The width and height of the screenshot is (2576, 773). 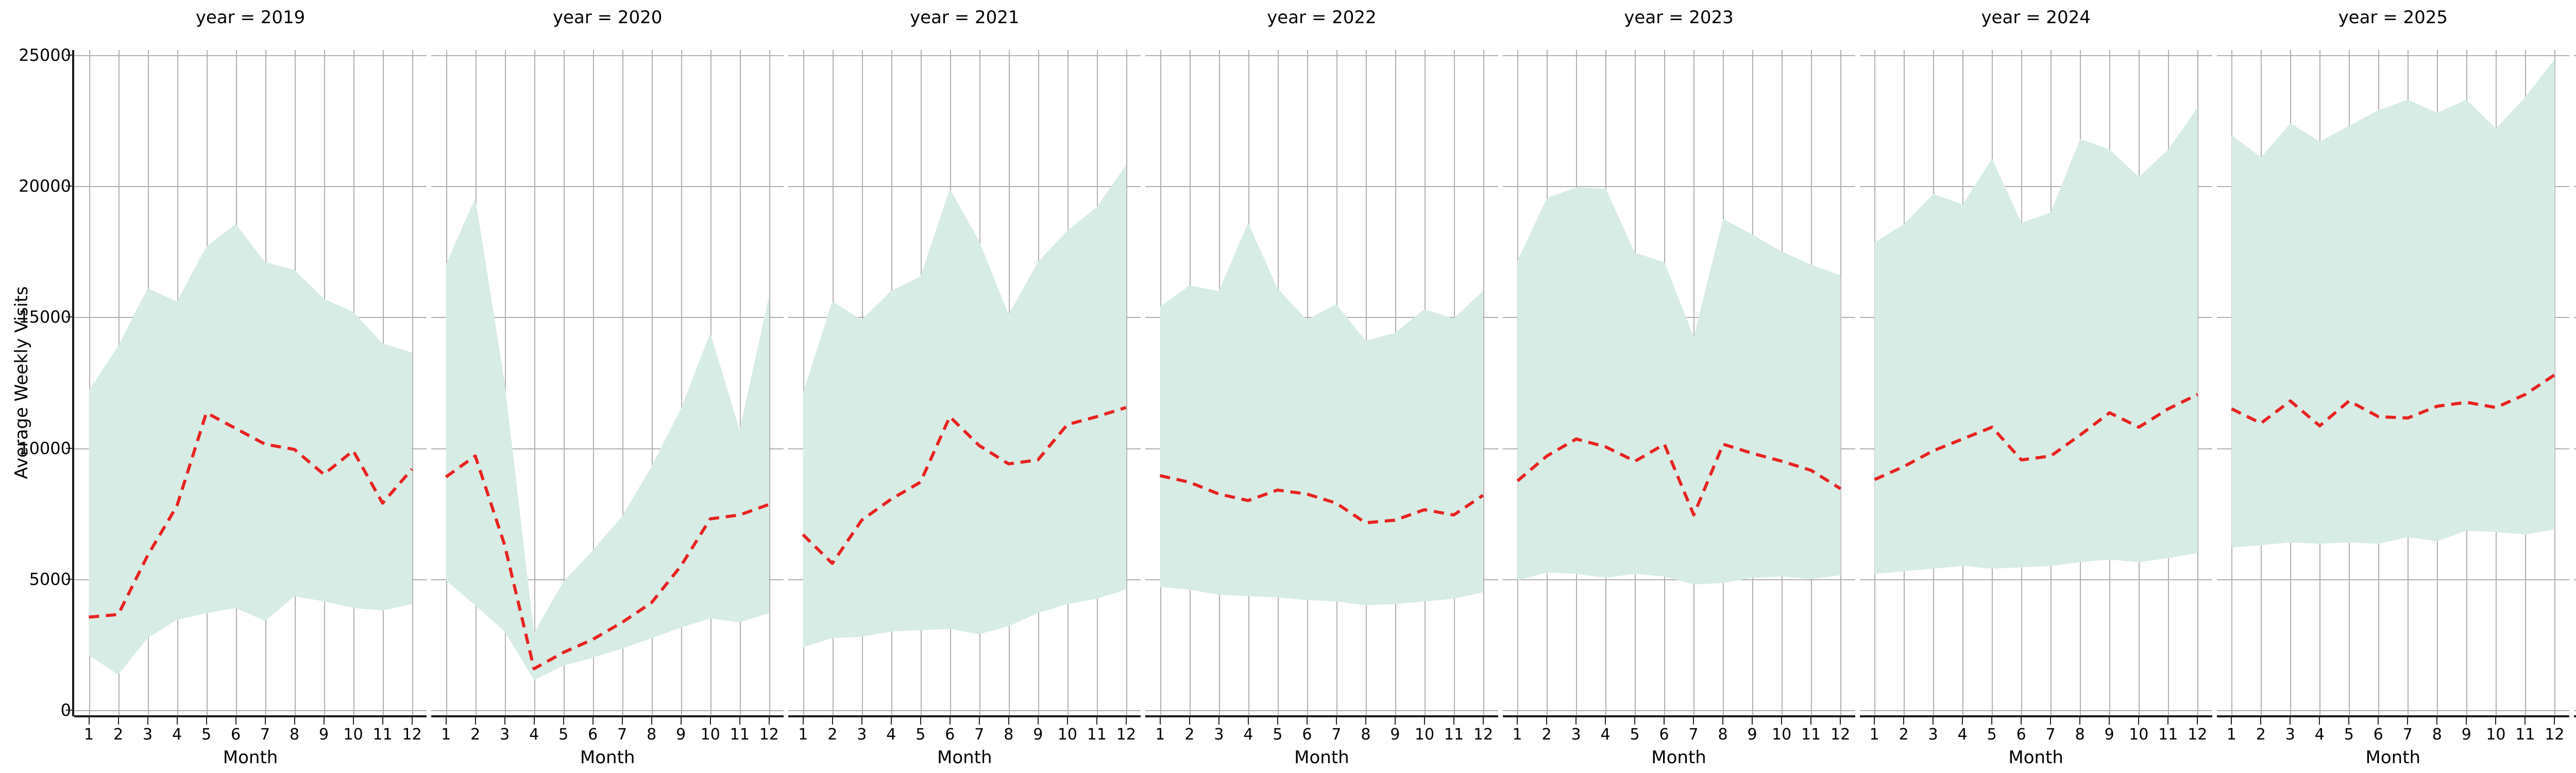 I want to click on x-axis-label-2023: Month, so click(x=1678, y=757).